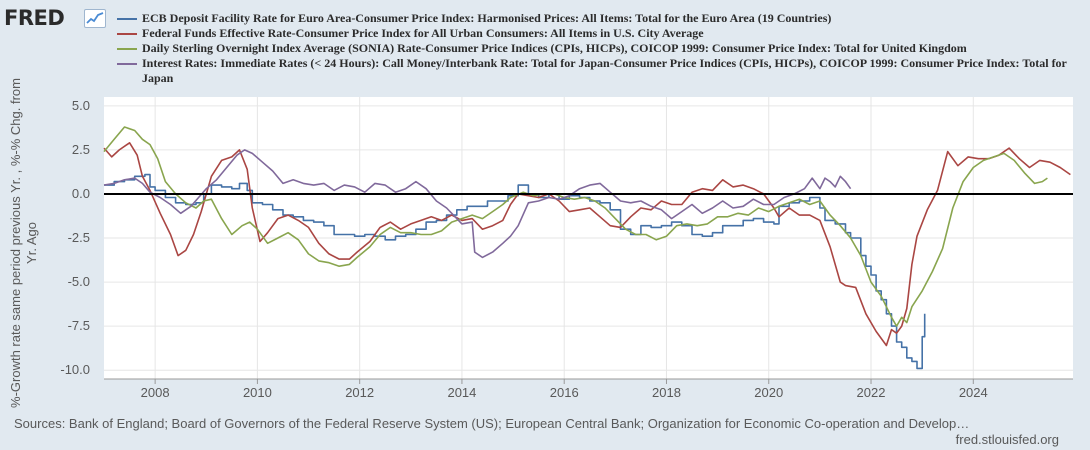  I want to click on y-tick-label: -5.0, so click(79, 281).